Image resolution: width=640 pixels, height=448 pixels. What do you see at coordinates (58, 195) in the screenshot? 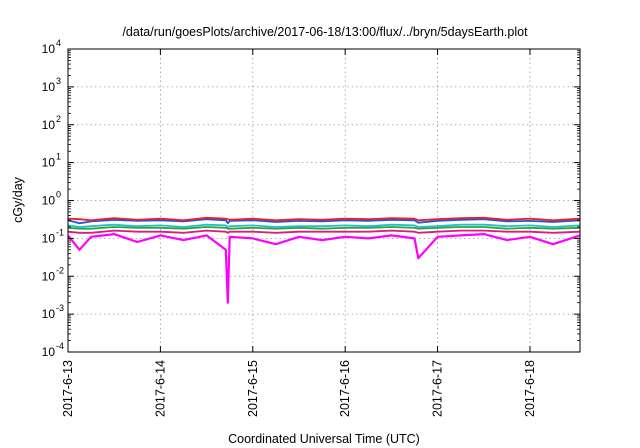
I see `y-tick-exponent: 0` at bounding box center [58, 195].